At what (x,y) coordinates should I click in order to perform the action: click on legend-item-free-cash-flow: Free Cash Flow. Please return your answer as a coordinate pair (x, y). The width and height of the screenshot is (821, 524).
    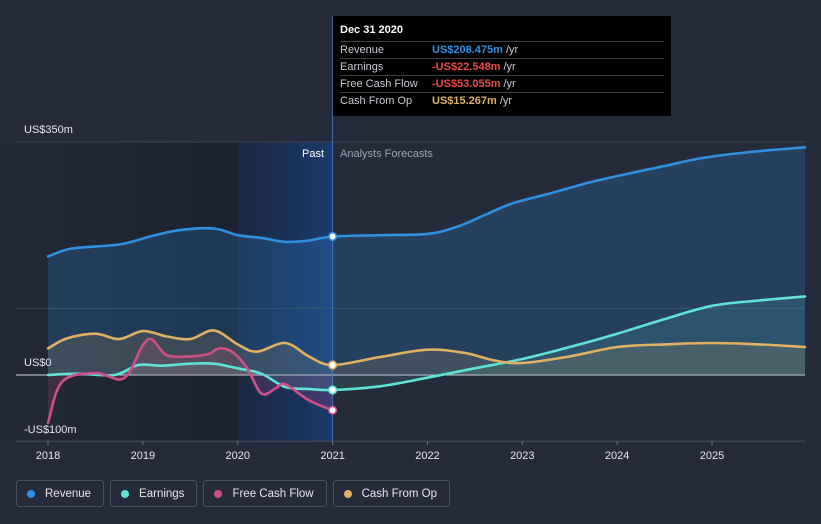
    Looking at the image, I should click on (265, 493).